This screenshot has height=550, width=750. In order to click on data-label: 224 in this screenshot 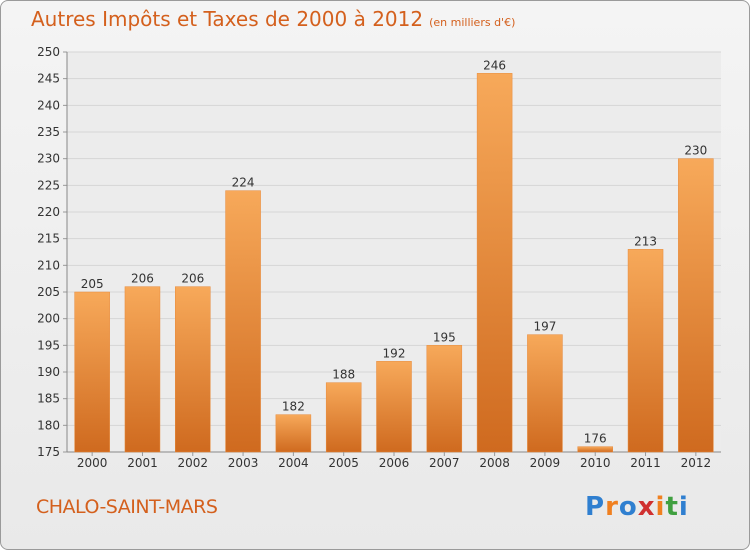, I will do `click(243, 183)`.